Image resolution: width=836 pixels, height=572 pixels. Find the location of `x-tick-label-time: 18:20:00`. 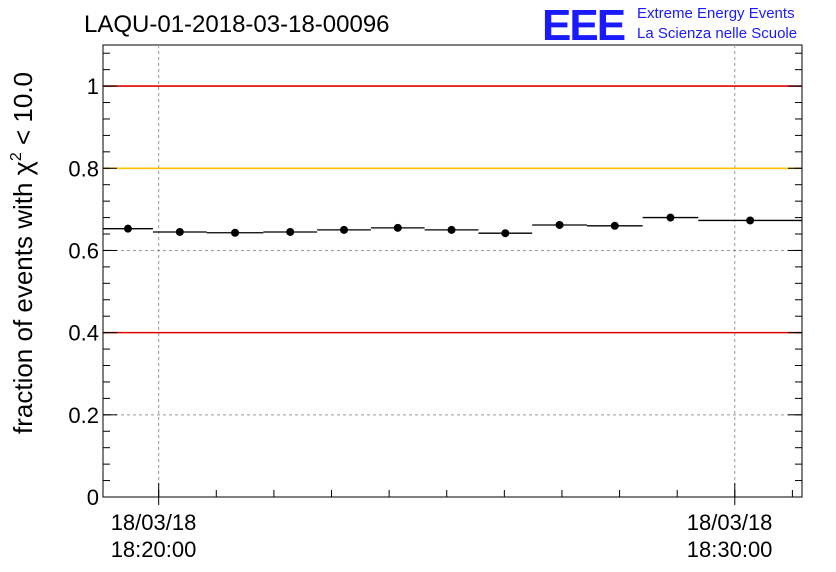

x-tick-label-time: 18:20:00 is located at coordinates (154, 549).